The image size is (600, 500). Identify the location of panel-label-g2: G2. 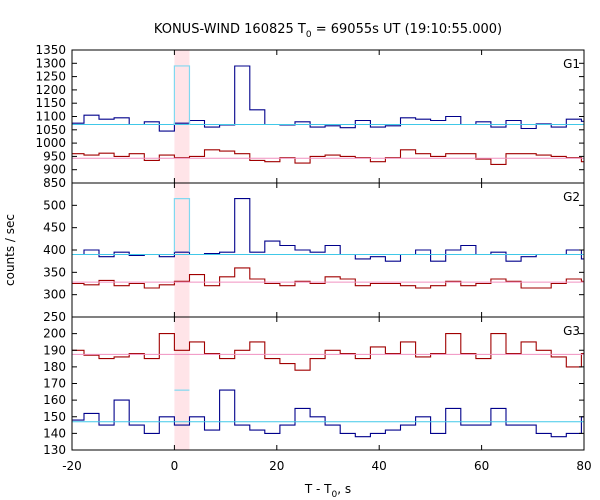
(571, 197).